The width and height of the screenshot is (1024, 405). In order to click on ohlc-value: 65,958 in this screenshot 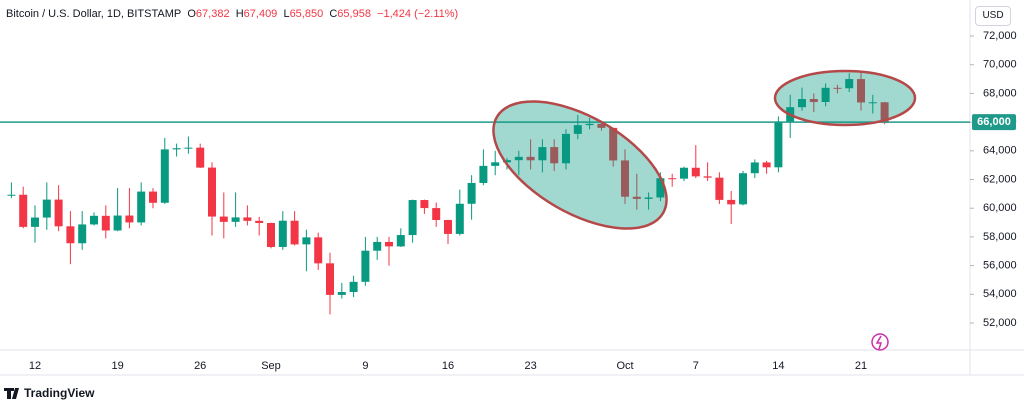, I will do `click(354, 14)`.